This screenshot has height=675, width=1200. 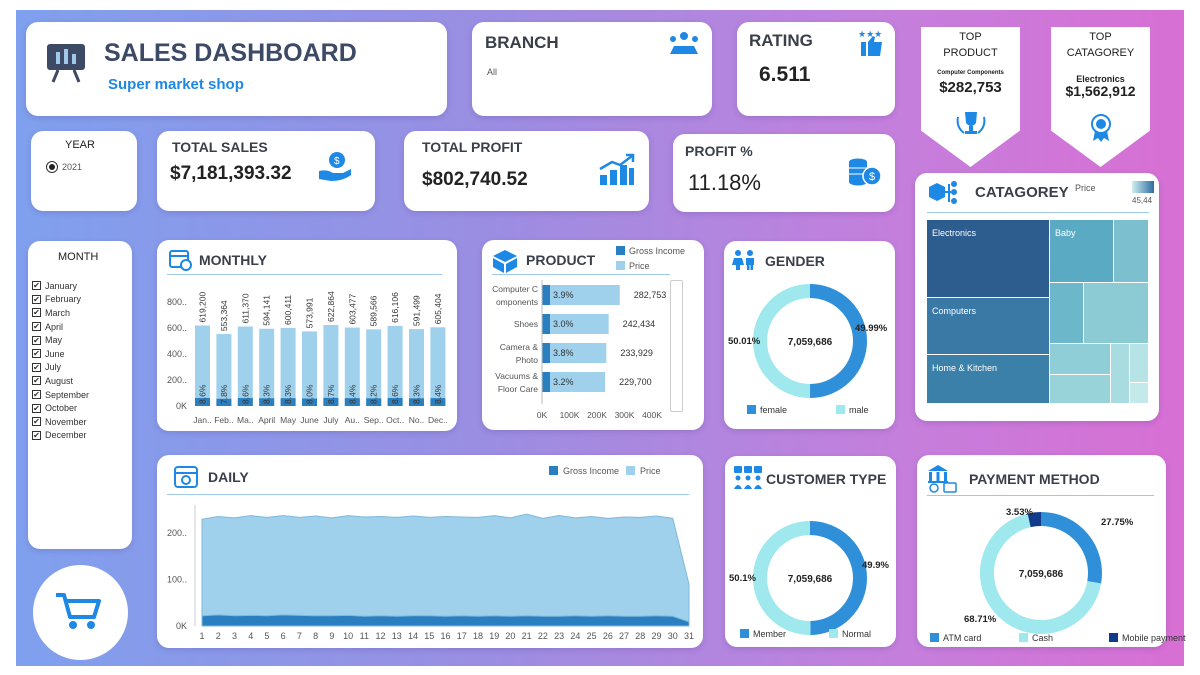 I want to click on x-tick-label: 6, so click(x=283, y=636).